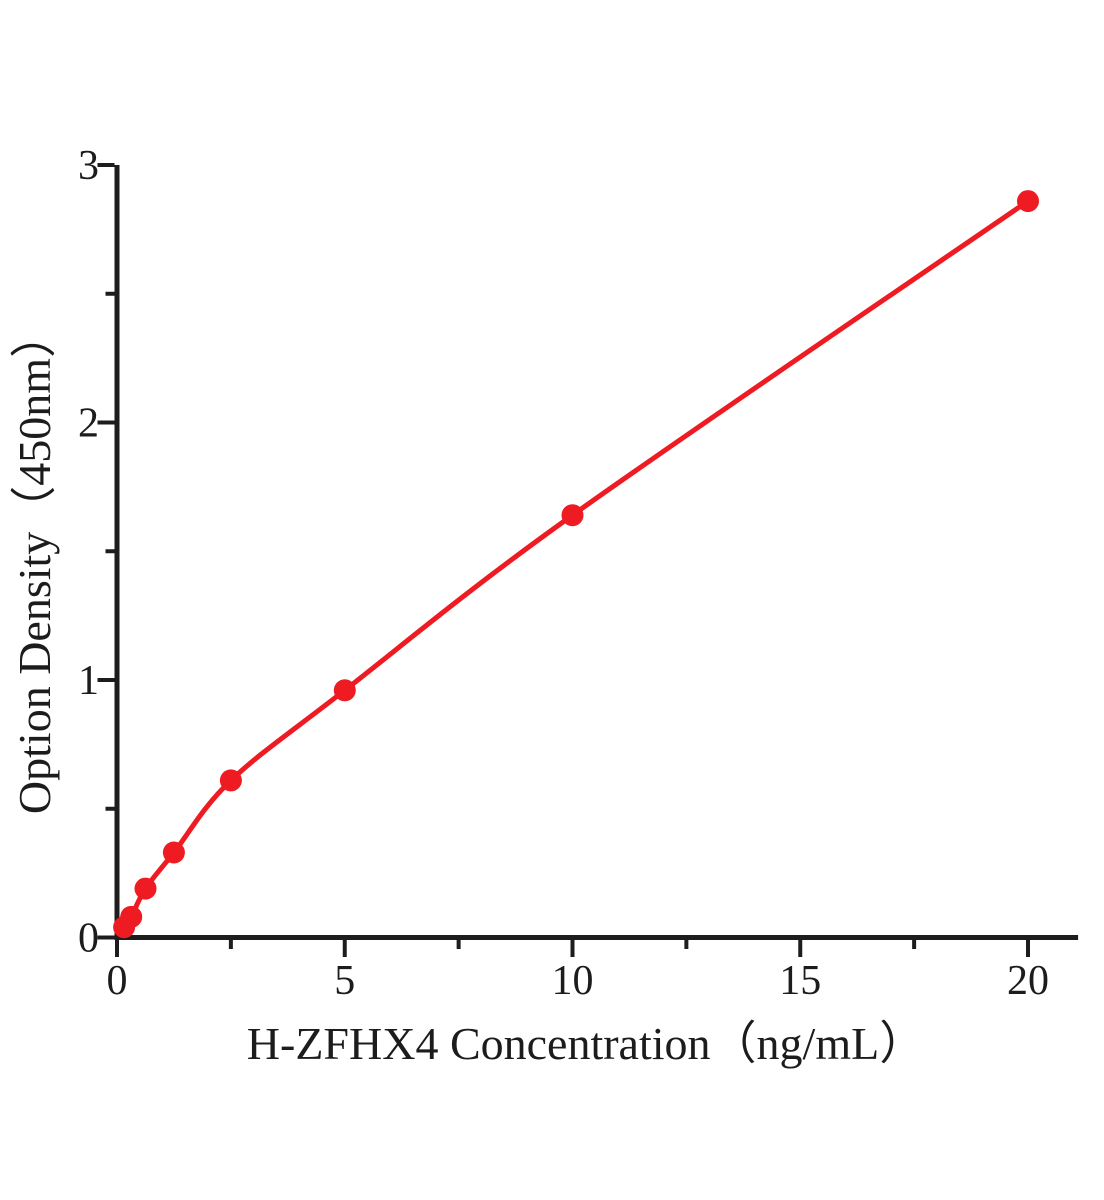 This screenshot has width=1104, height=1200. Describe the element at coordinates (586, 1043) in the screenshot. I see `x-axis-title: H-ZFHX4 Concentration（ng/mL）` at that location.